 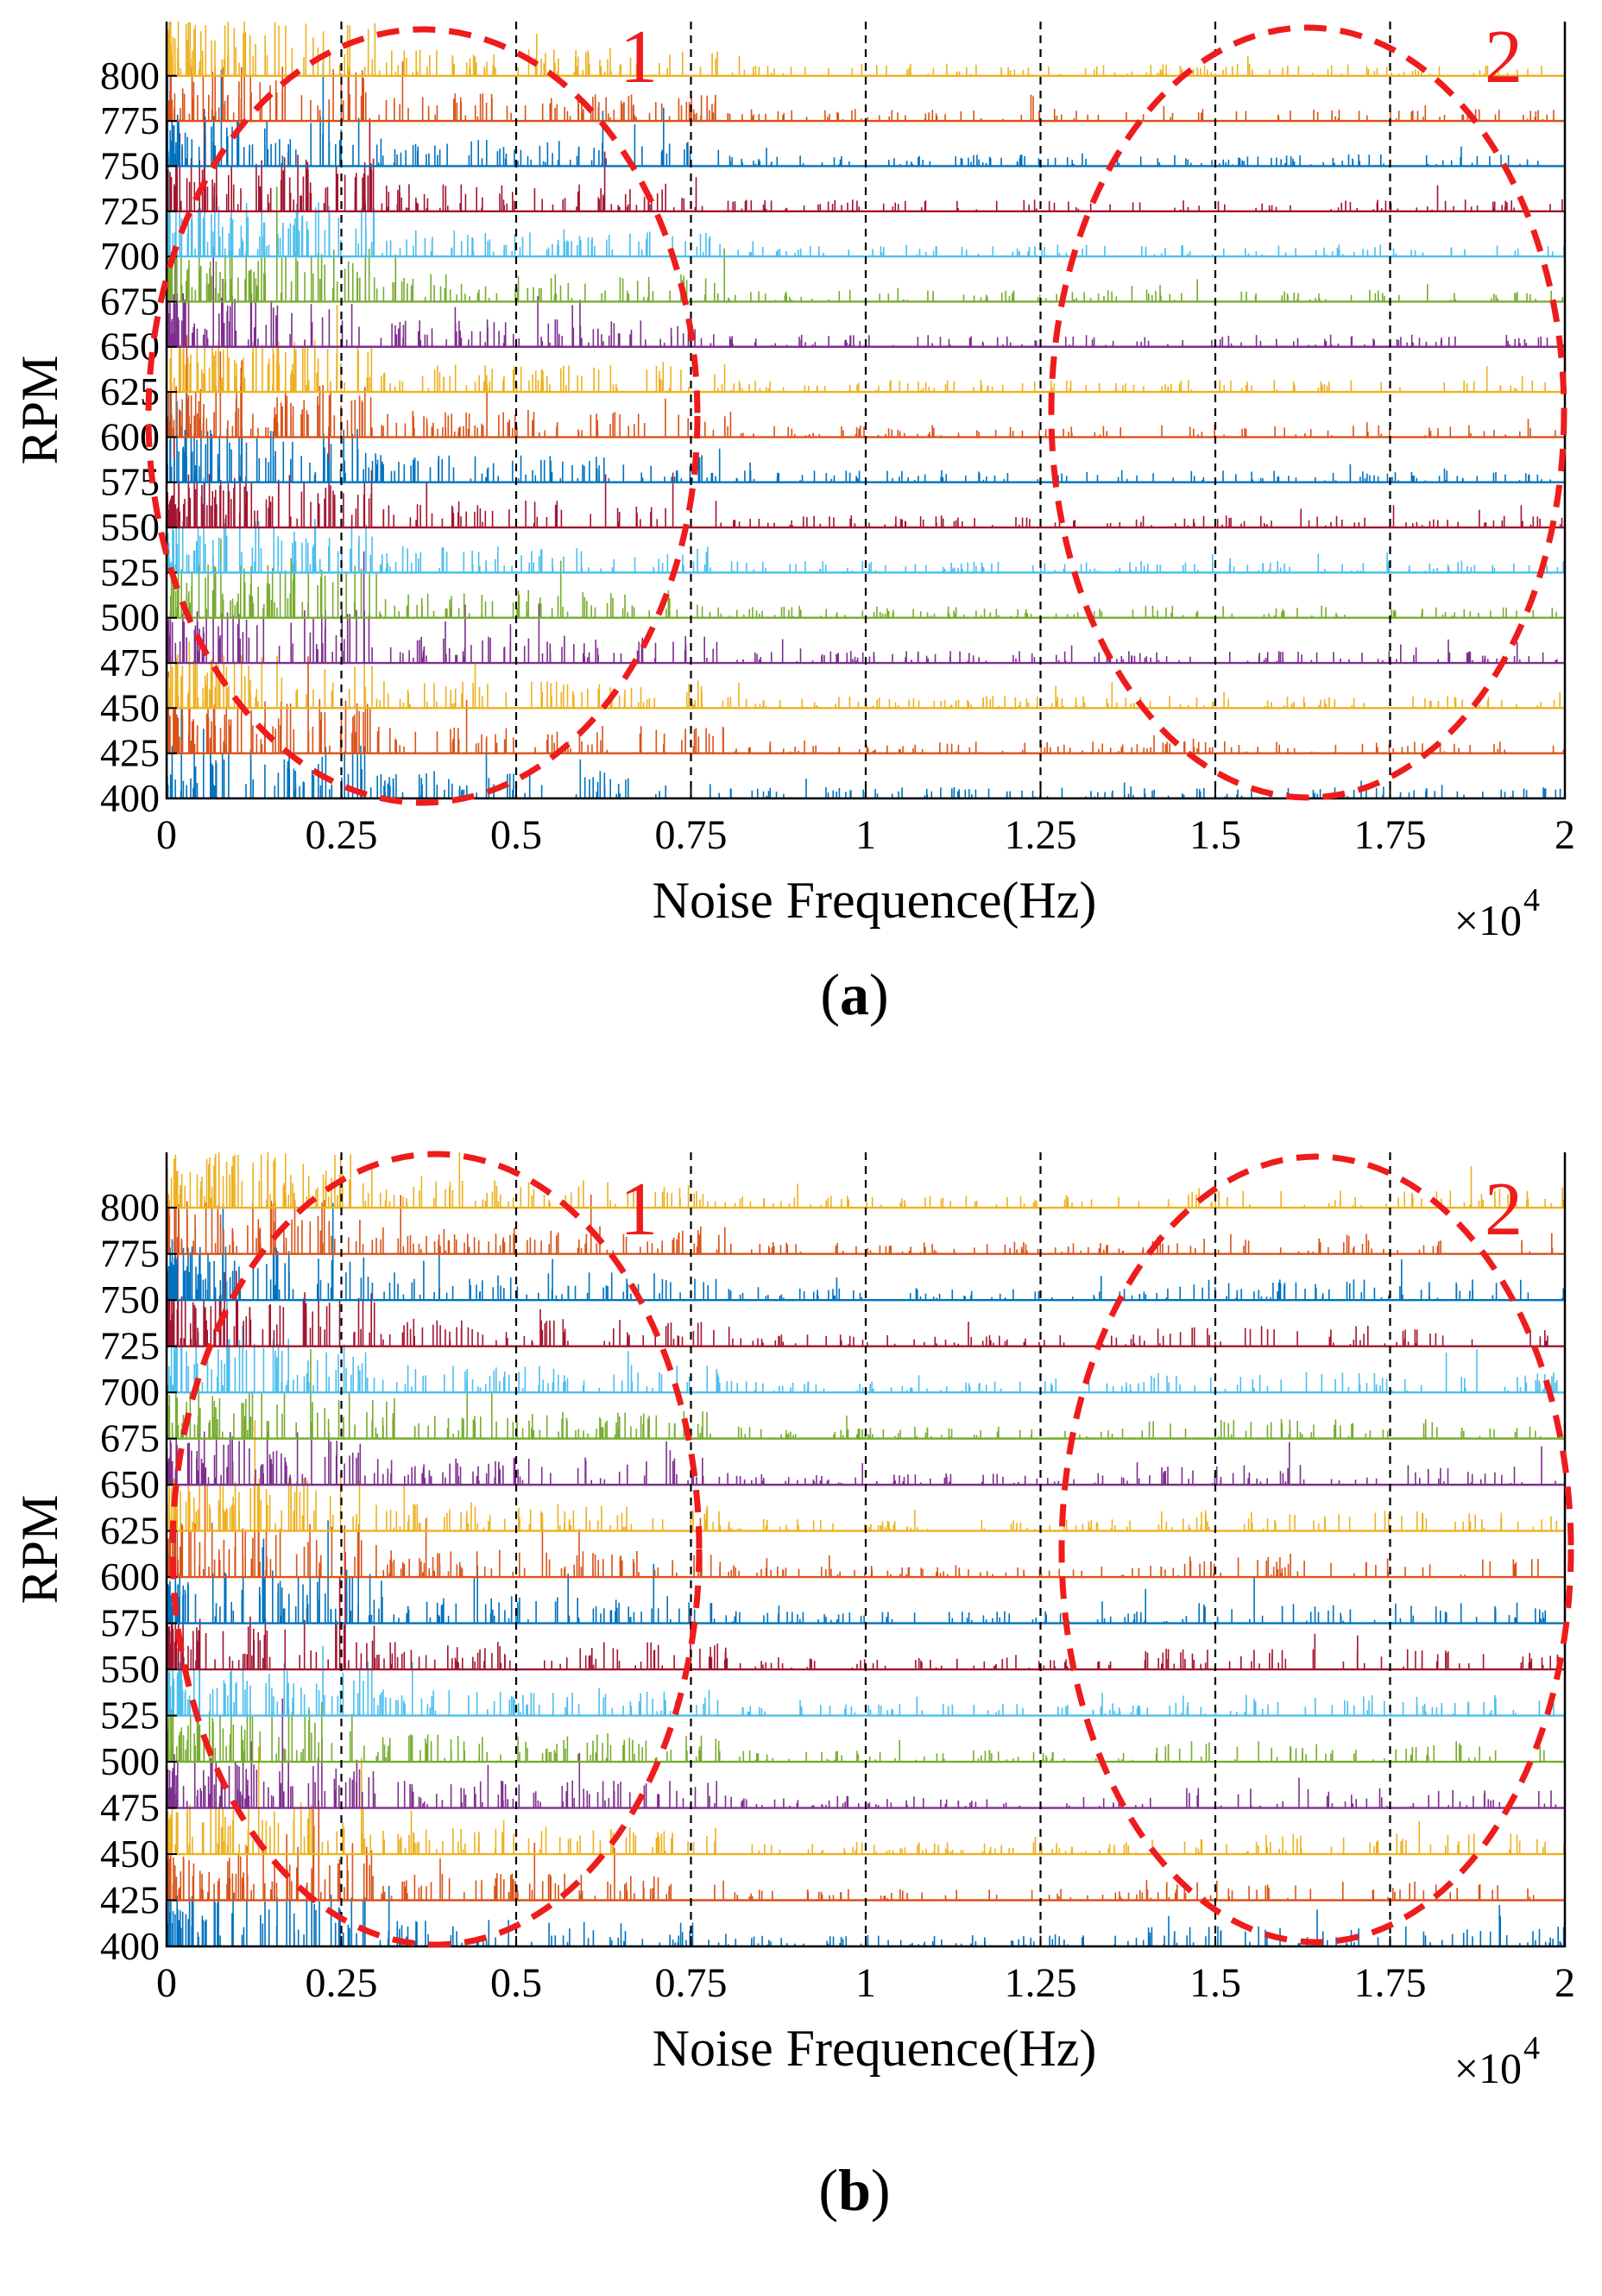 I want to click on series-600-rpm, so click(x=866, y=1525).